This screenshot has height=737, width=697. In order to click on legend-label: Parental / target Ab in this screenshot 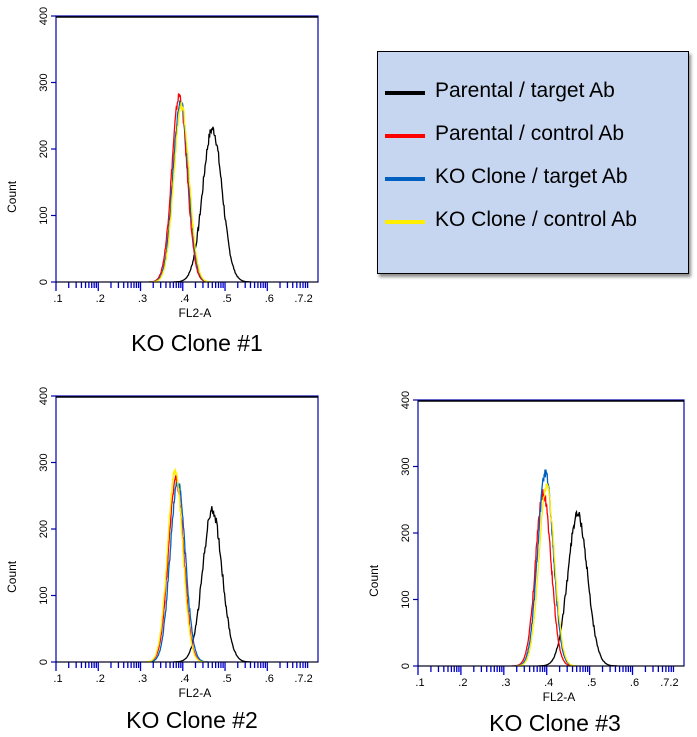, I will do `click(525, 90)`.